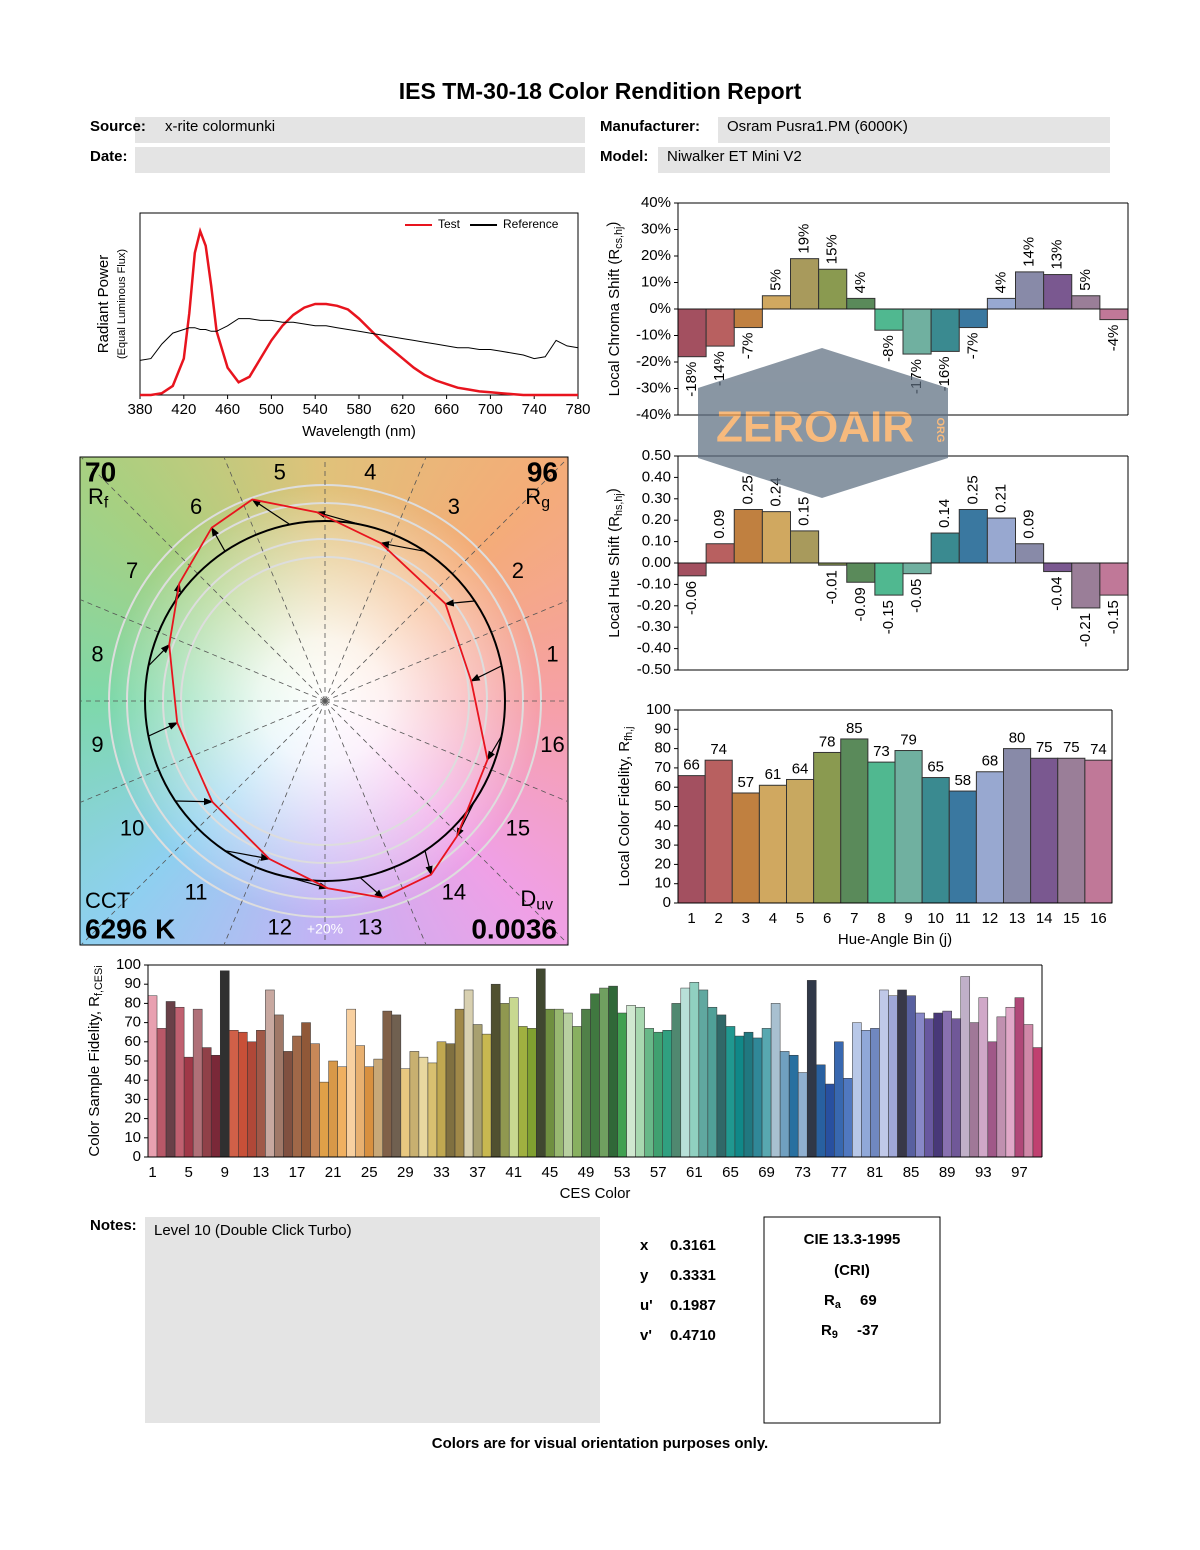 The image size is (1200, 1550). I want to click on x-tick-label: 93, so click(983, 1172).